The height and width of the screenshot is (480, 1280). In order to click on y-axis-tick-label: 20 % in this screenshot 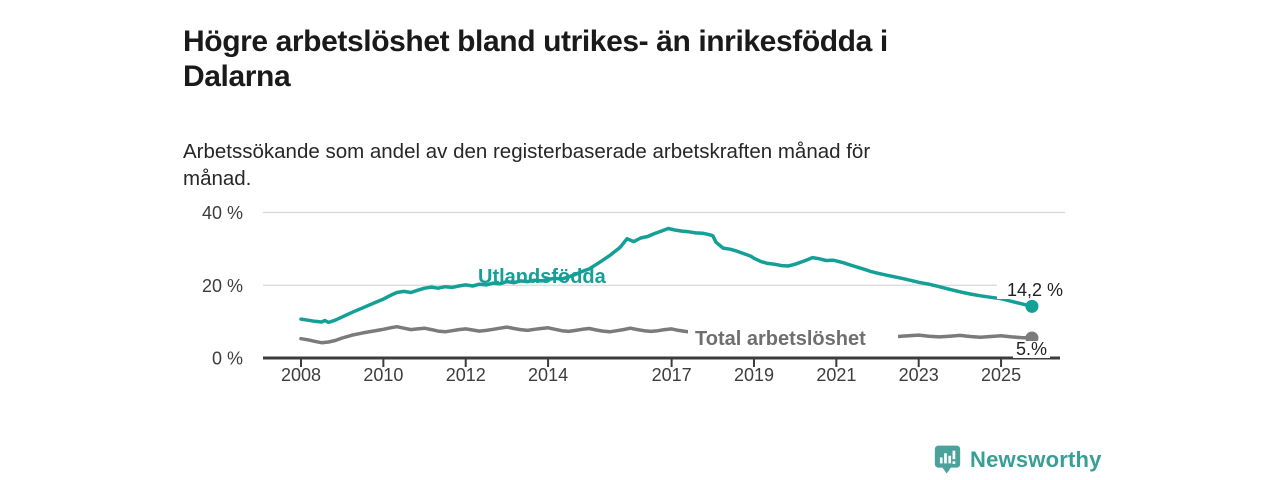, I will do `click(222, 286)`.